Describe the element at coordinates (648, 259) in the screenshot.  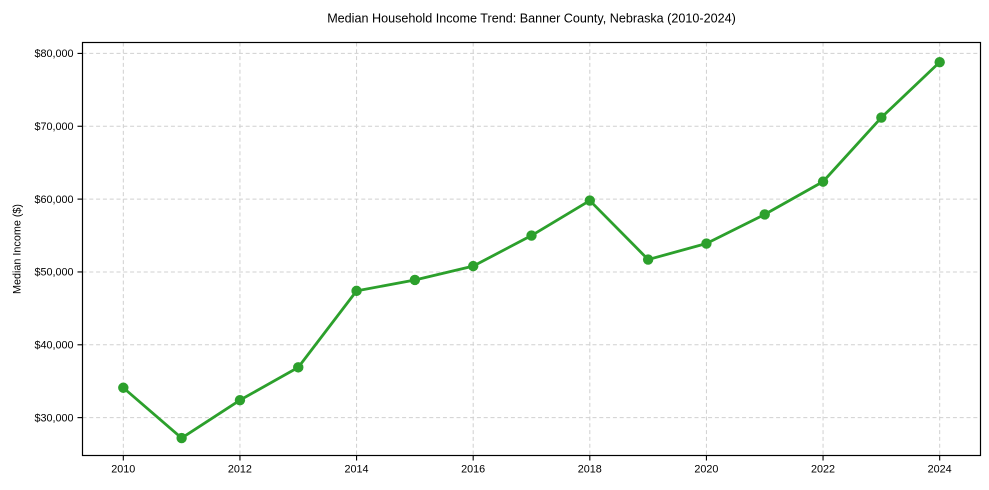
I see `data-point-2019` at that location.